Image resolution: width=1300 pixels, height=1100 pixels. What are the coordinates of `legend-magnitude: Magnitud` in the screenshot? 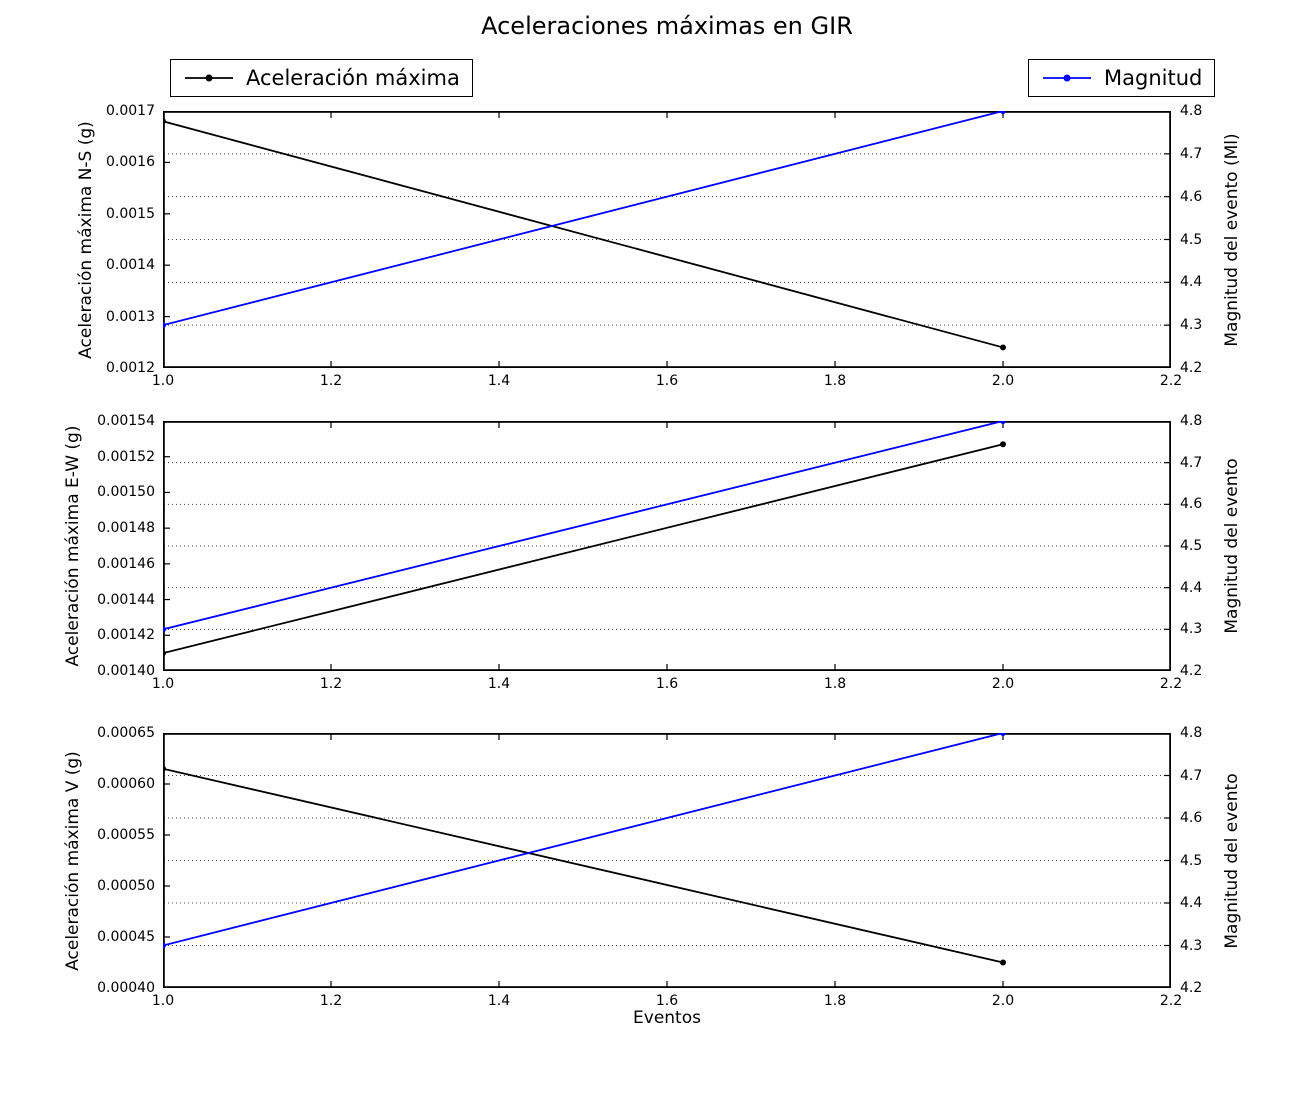 It's located at (1122, 78).